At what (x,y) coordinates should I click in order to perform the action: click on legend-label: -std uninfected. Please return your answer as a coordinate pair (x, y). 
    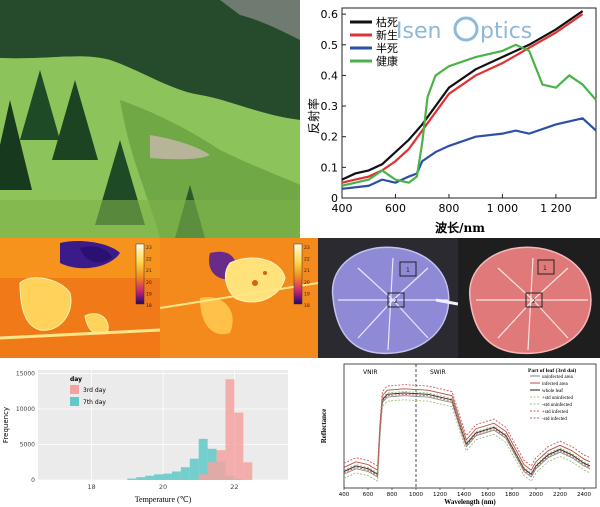
    Looking at the image, I should click on (557, 405).